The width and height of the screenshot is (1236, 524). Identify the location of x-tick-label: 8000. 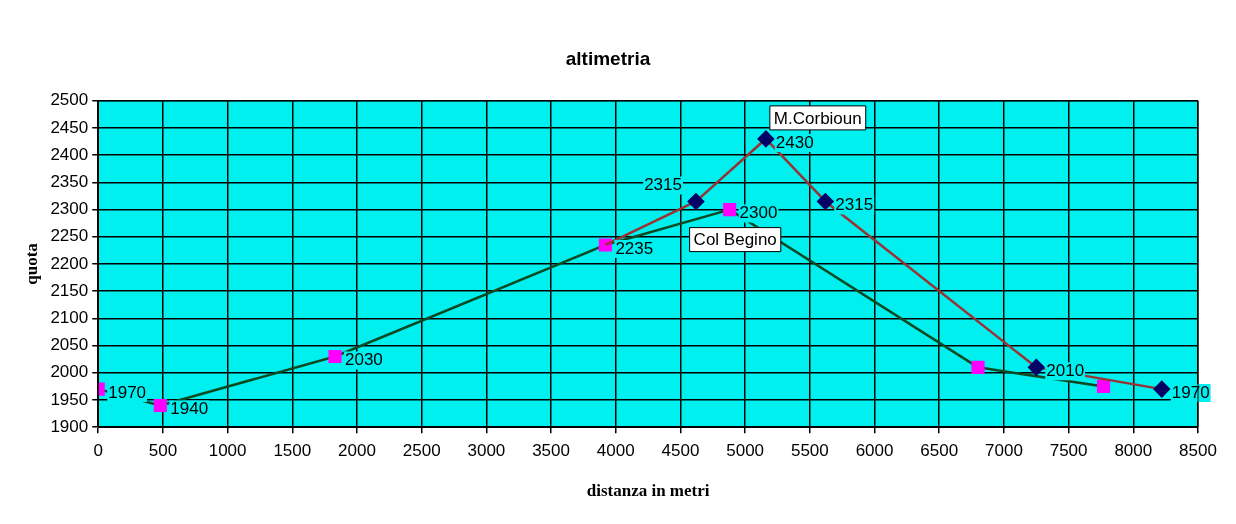
(1133, 451).